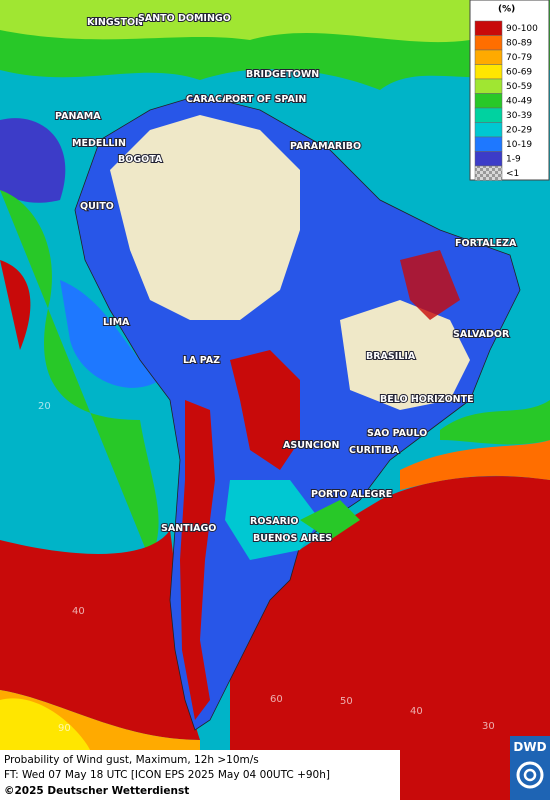 The image size is (550, 800). I want to click on logo-swirl, so click(530, 775).